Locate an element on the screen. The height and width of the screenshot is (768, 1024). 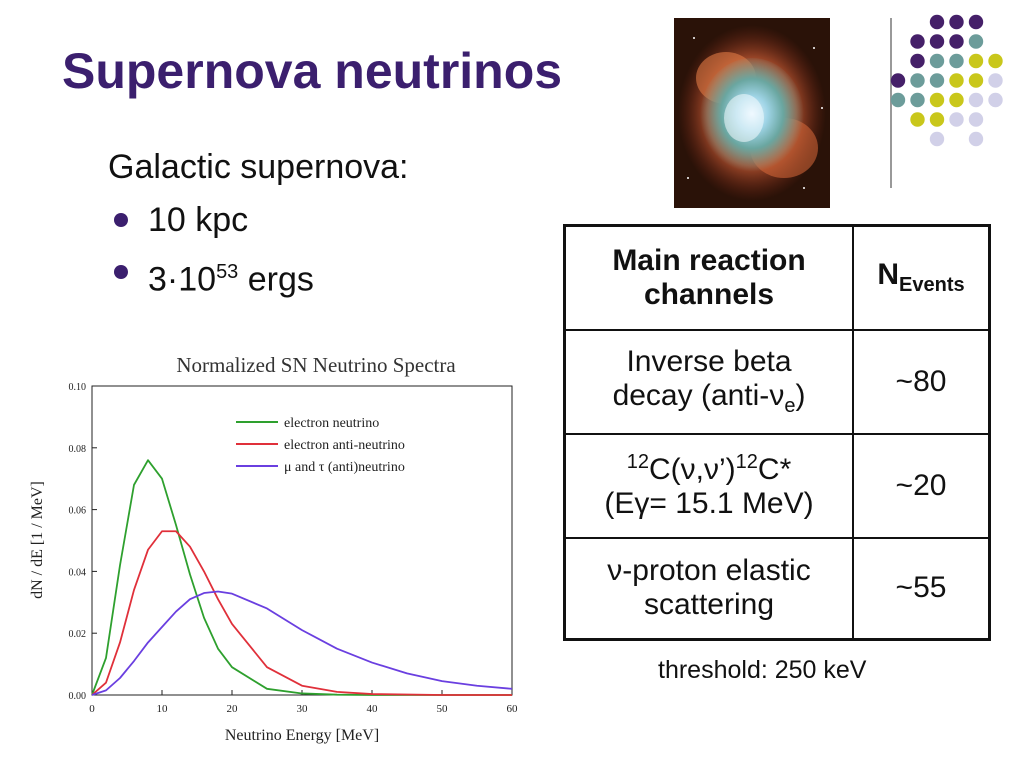
events-inverse-beta: ~80 is located at coordinates (921, 381).